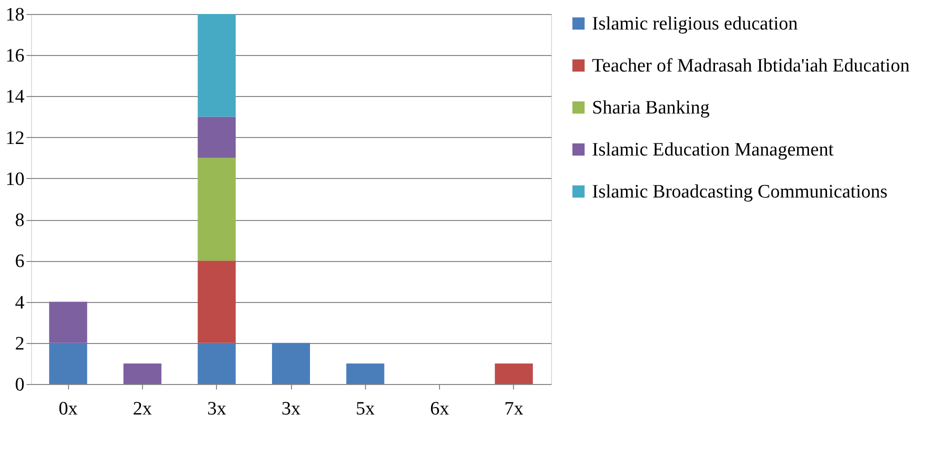  I want to click on y-tick-label: 10, so click(15, 179).